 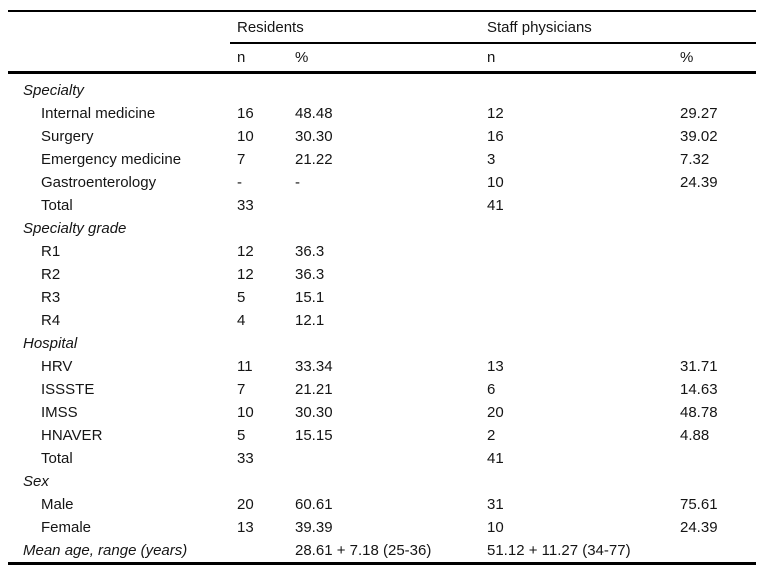 What do you see at coordinates (382, 389) in the screenshot?
I see `data-row: ISSSTE 7 21.21 6 14.63` at bounding box center [382, 389].